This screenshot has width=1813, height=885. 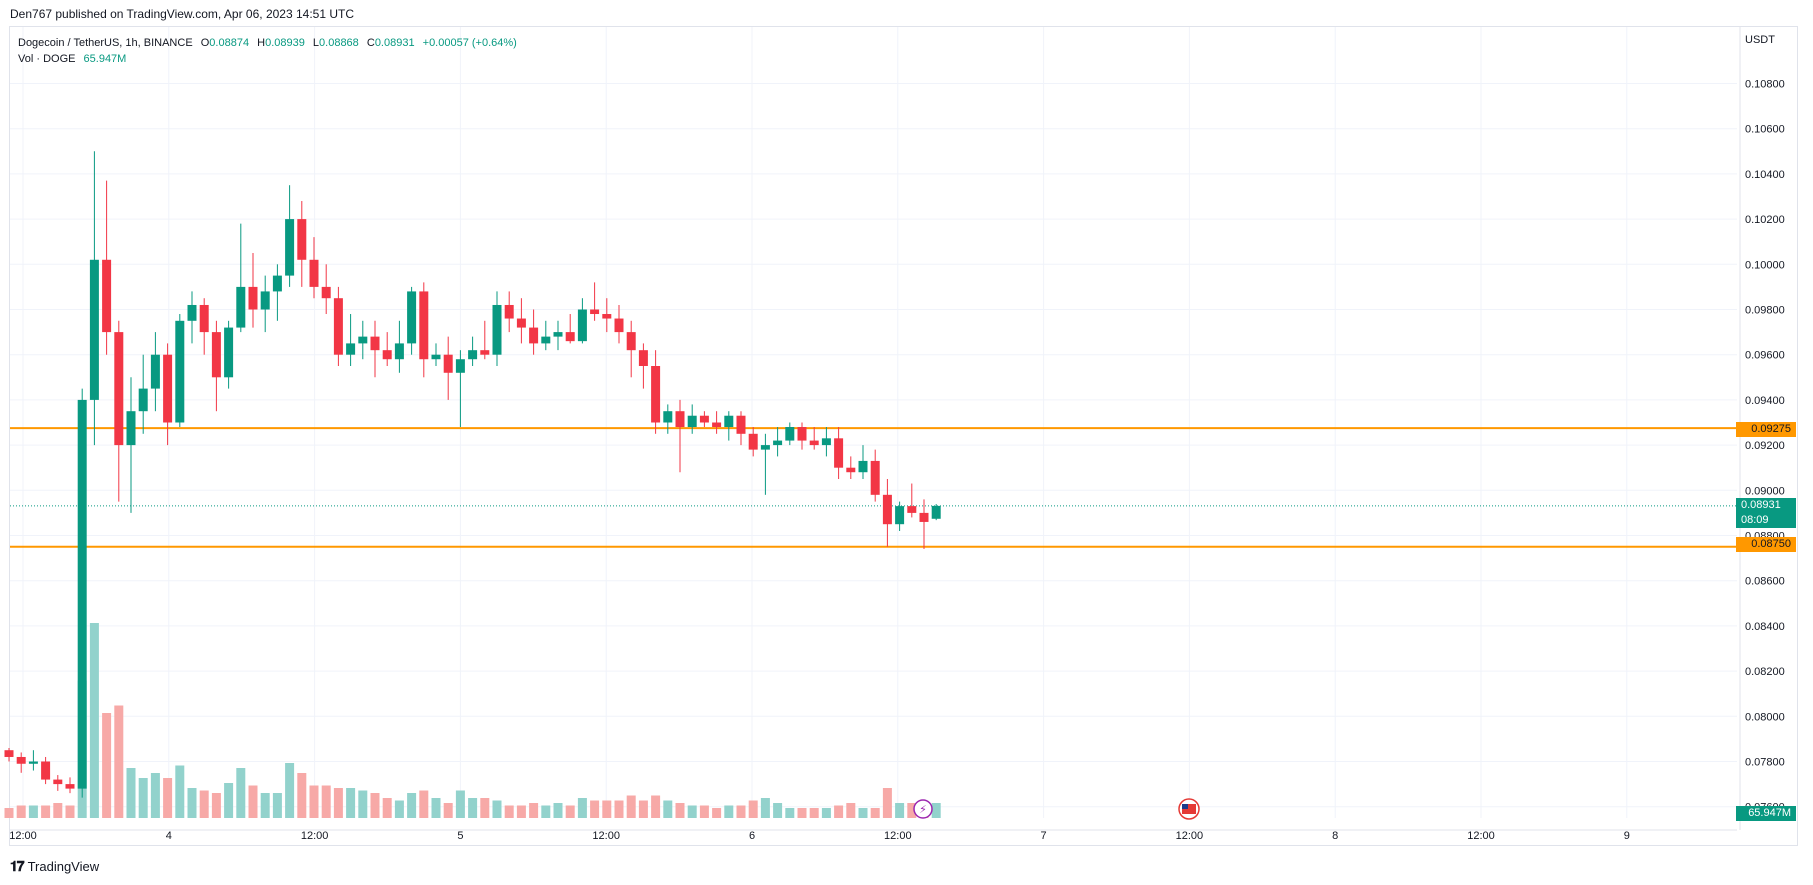 I want to click on y-tick-label: 0.08400, so click(x=1765, y=627).